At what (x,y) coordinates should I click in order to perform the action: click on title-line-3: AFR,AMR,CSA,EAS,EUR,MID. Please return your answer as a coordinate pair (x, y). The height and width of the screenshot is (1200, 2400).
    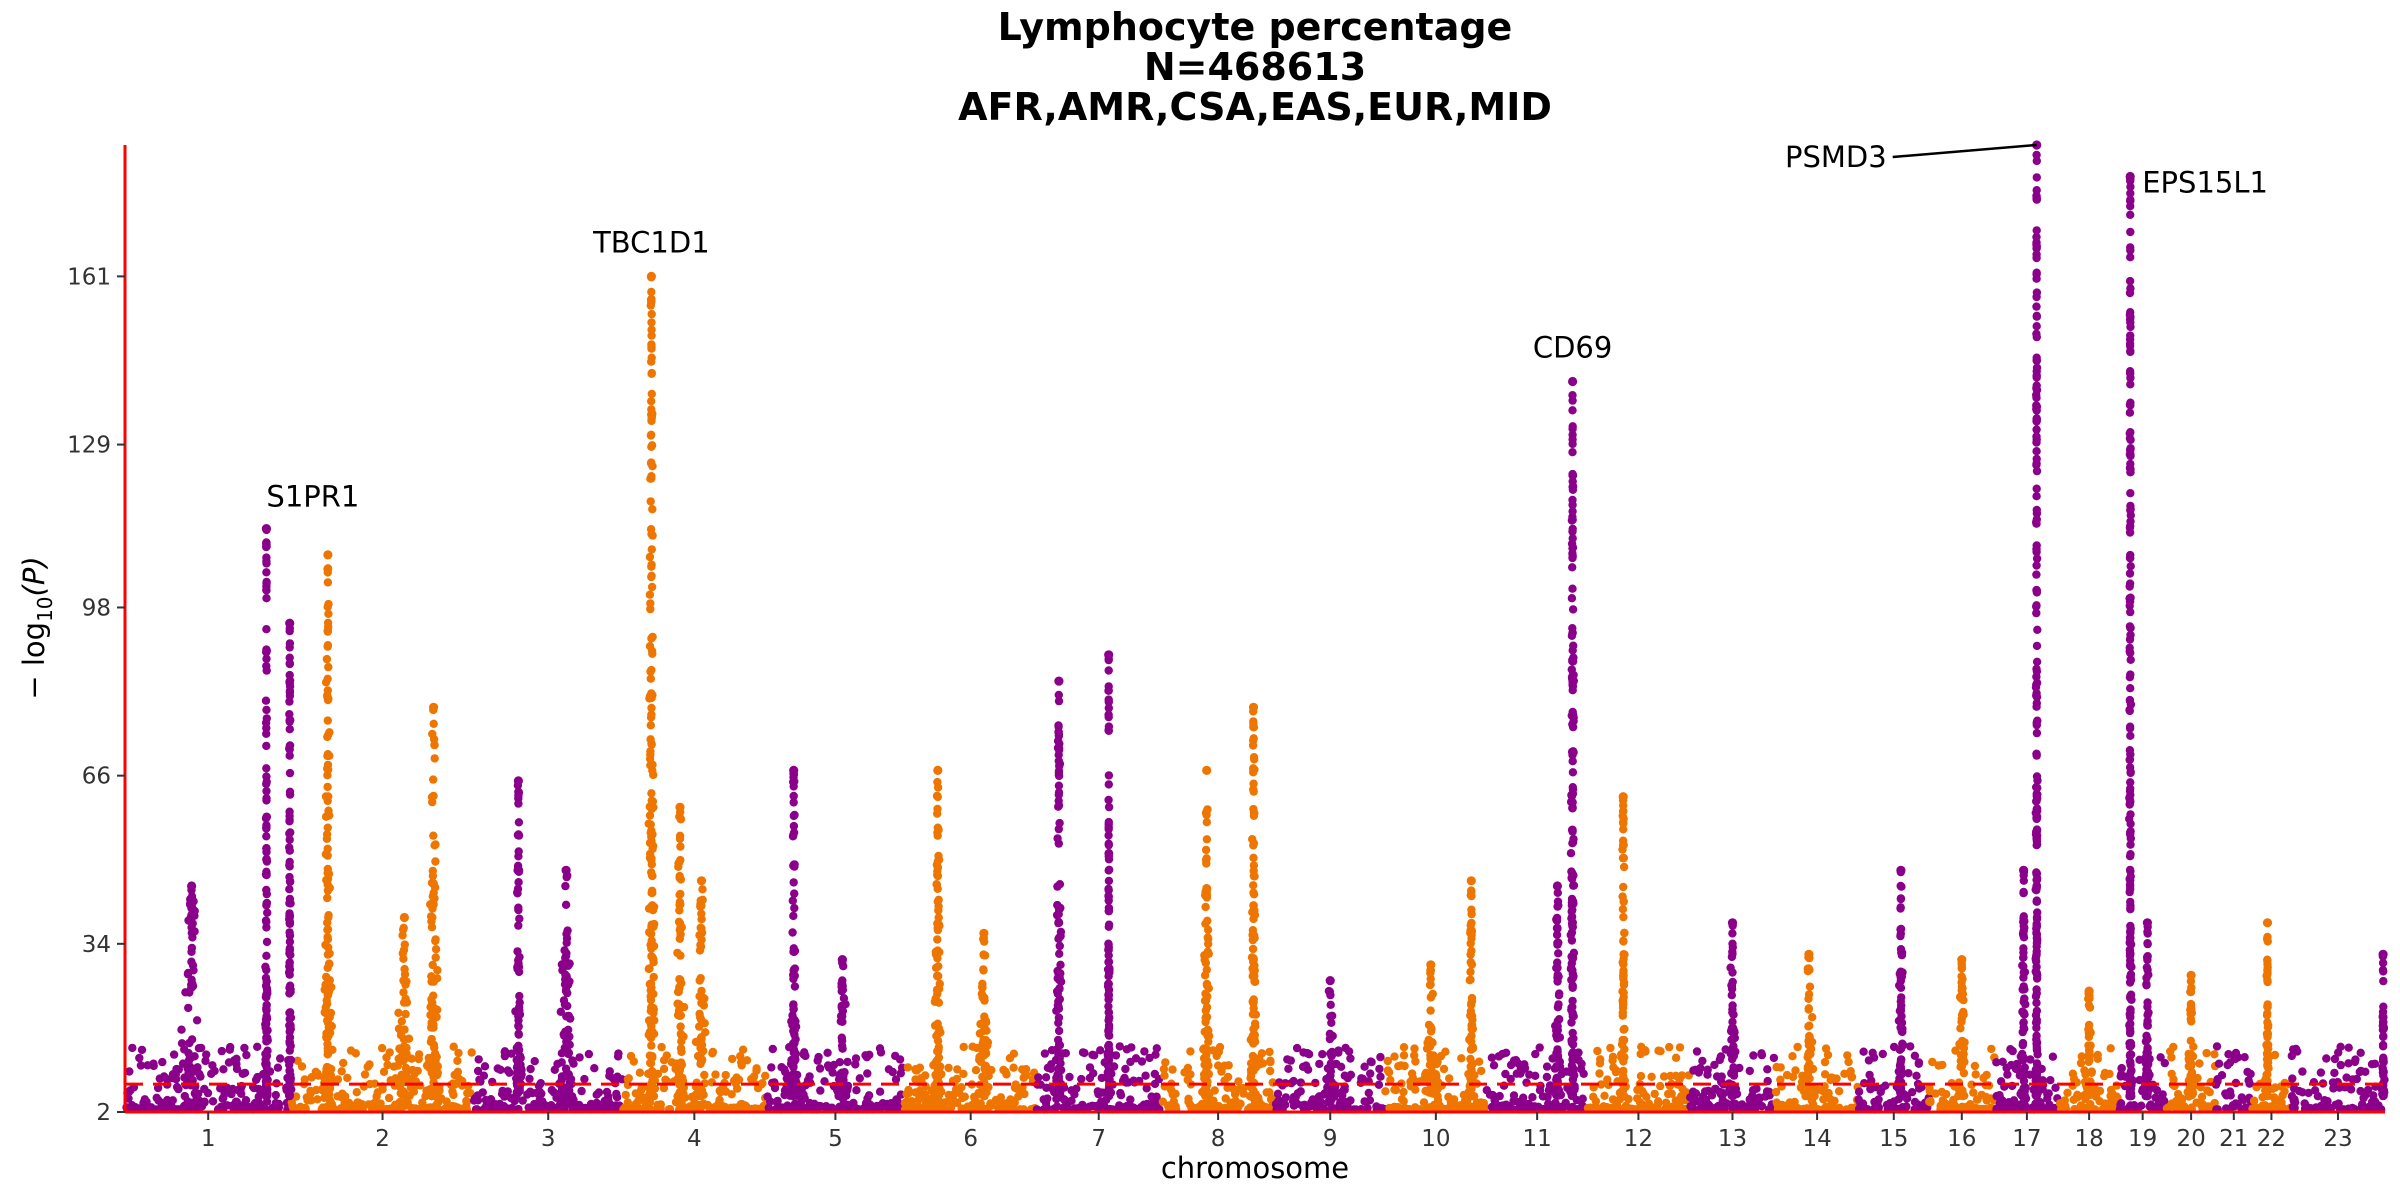
    Looking at the image, I should click on (1255, 107).